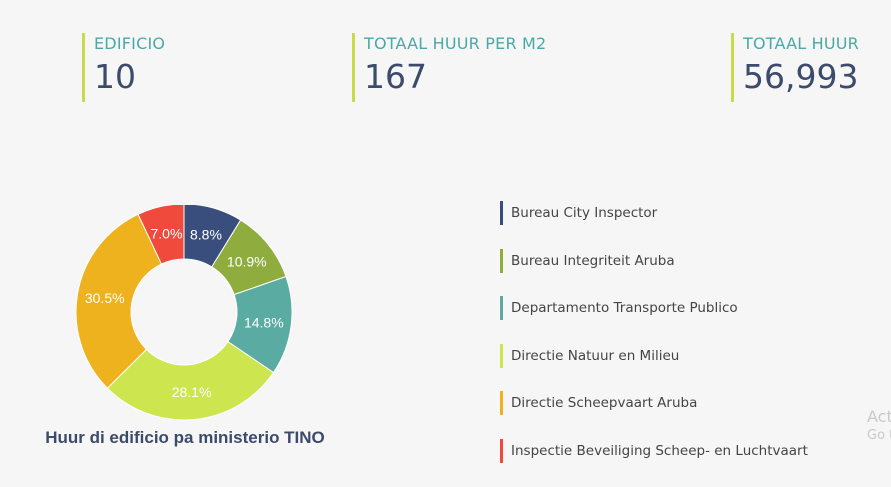 This screenshot has width=891, height=487. What do you see at coordinates (130, 43) in the screenshot?
I see `kpi-label: EDIFICIO` at bounding box center [130, 43].